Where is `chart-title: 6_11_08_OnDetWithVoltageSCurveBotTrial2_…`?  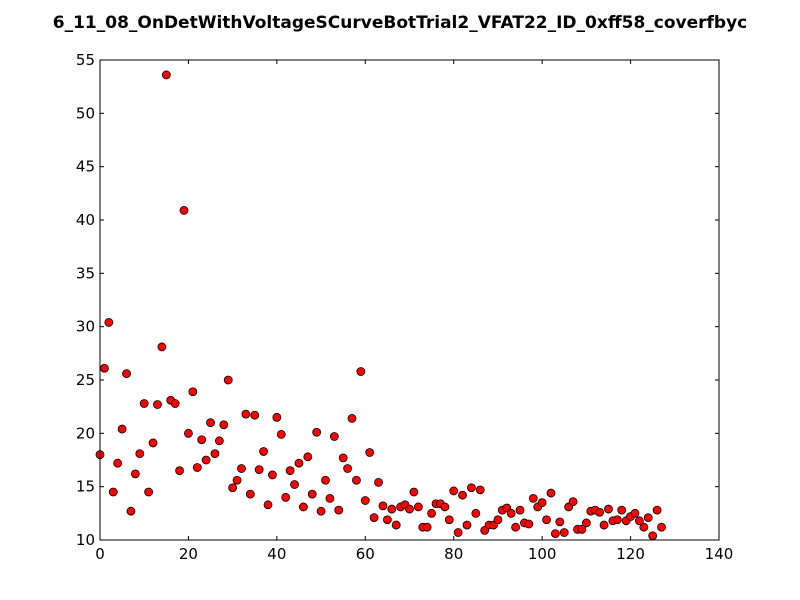 chart-title: 6_11_08_OnDetWithVoltageSCurveBotTrial2_… is located at coordinates (400, 23).